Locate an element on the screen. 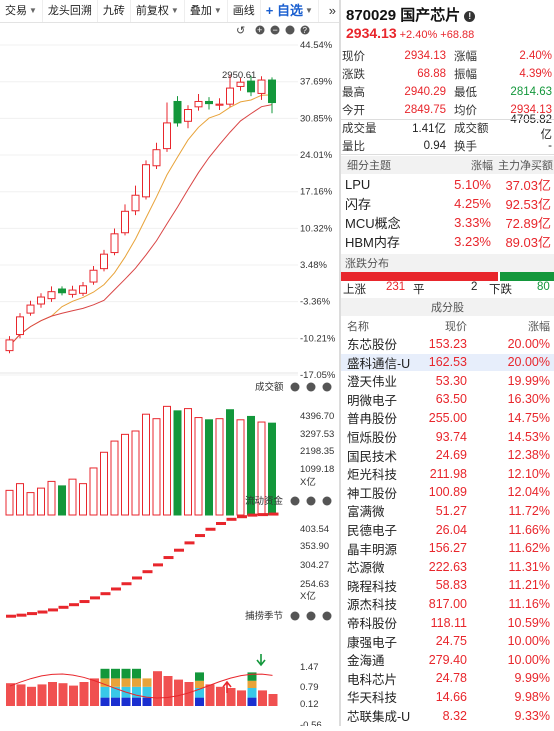 This screenshot has width=554, height=731. component-row: 芯联集成-U 8.32 9.33% is located at coordinates (447, 716).